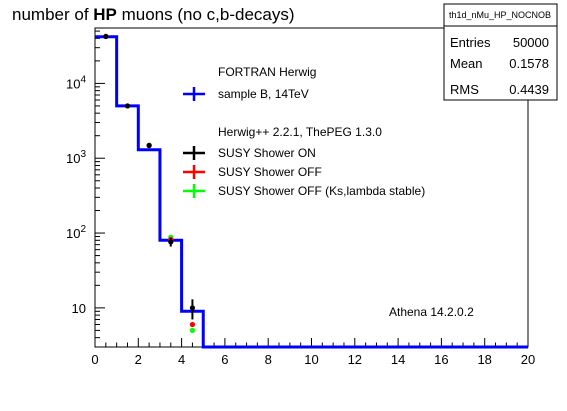 This screenshot has width=567, height=411. I want to click on x-tick-label: 8, so click(268, 359).